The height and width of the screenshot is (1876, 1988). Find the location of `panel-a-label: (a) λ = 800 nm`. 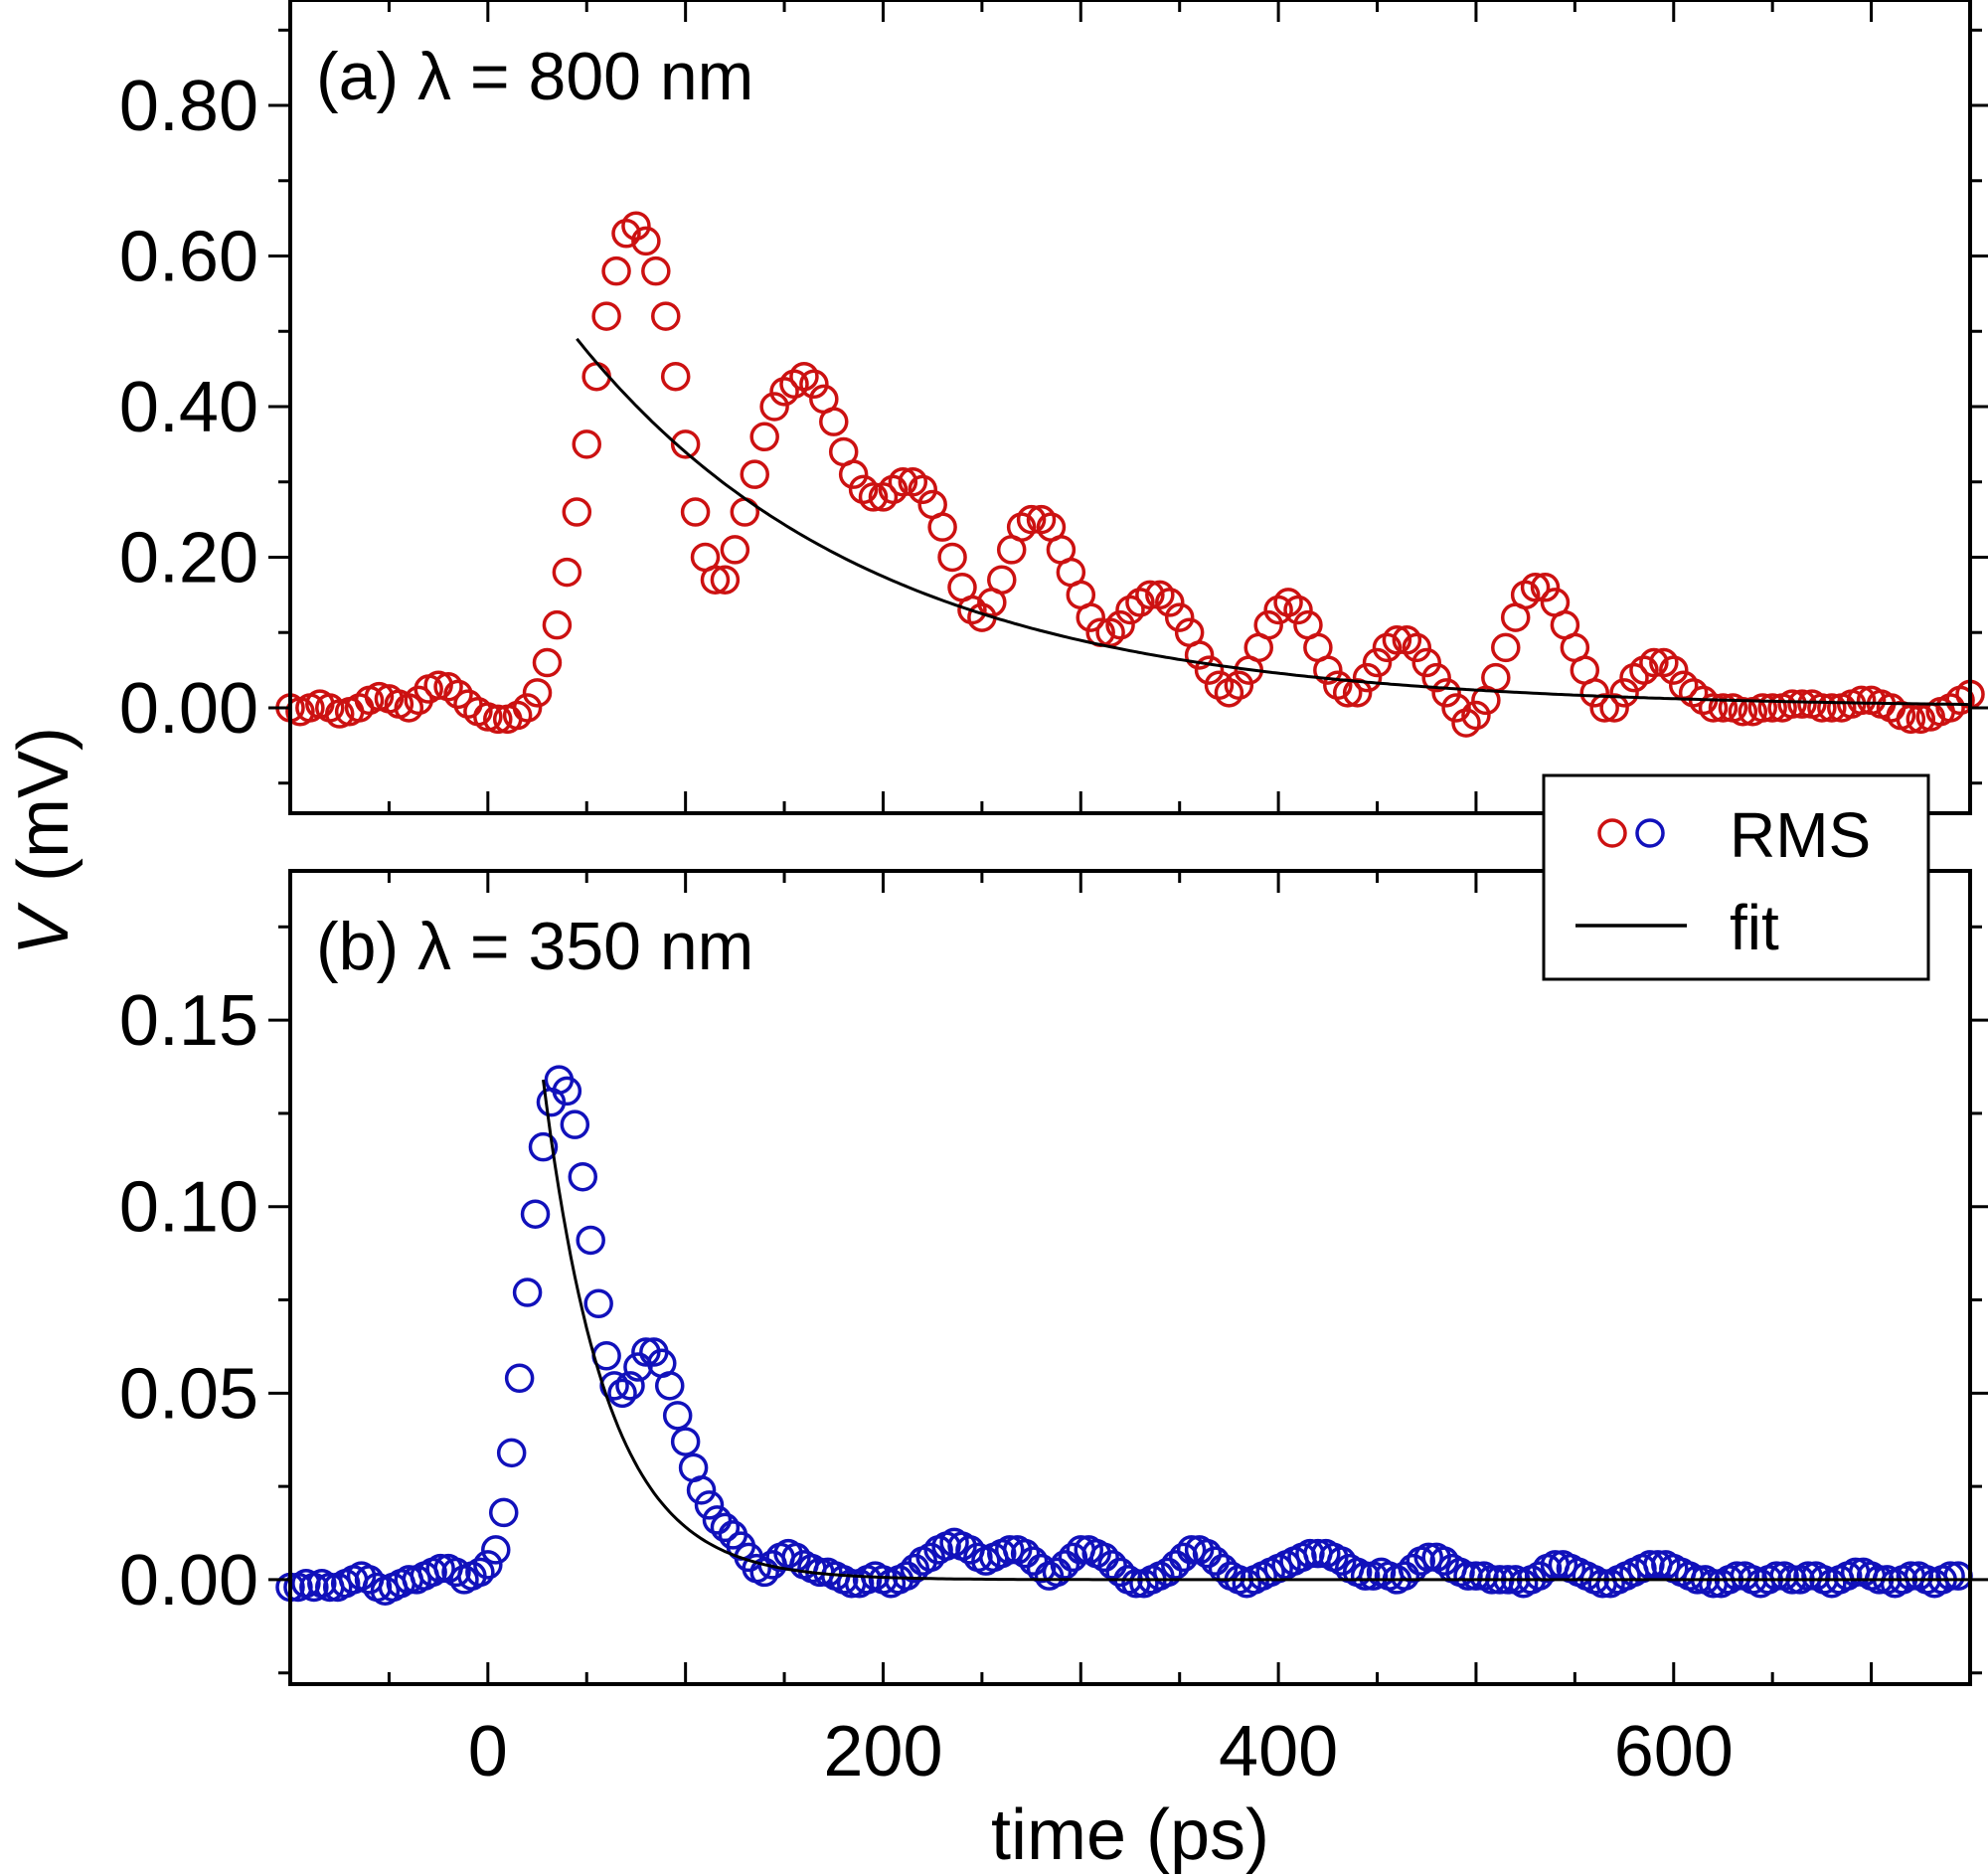

panel-a-label: (a) λ = 800 nm is located at coordinates (534, 76).